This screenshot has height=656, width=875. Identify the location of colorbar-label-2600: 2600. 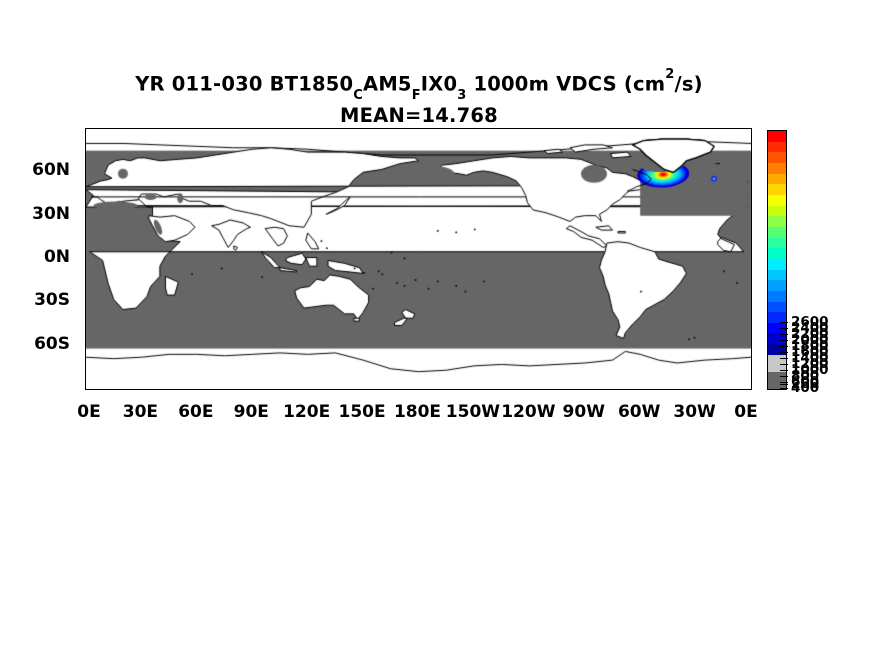
(810, 322).